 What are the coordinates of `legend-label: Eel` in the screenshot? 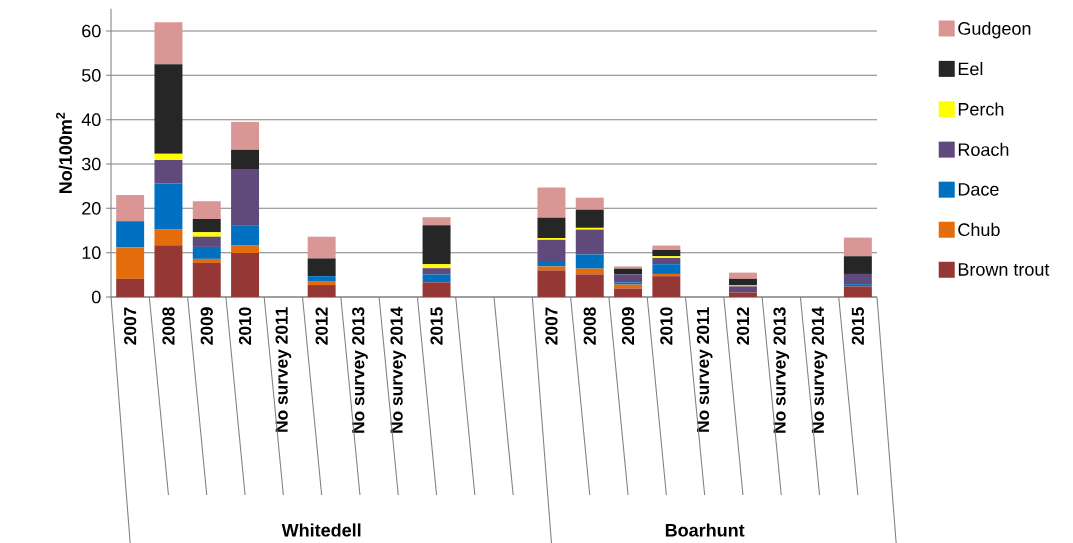 It's located at (970, 69).